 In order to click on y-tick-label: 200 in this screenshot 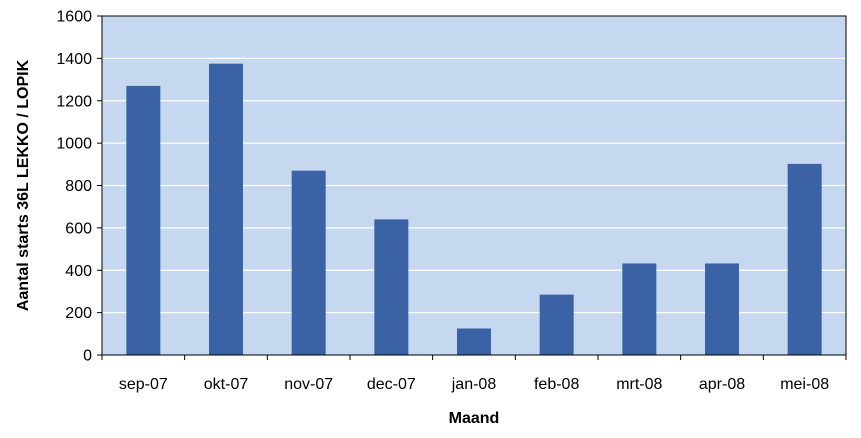, I will do `click(78, 313)`.